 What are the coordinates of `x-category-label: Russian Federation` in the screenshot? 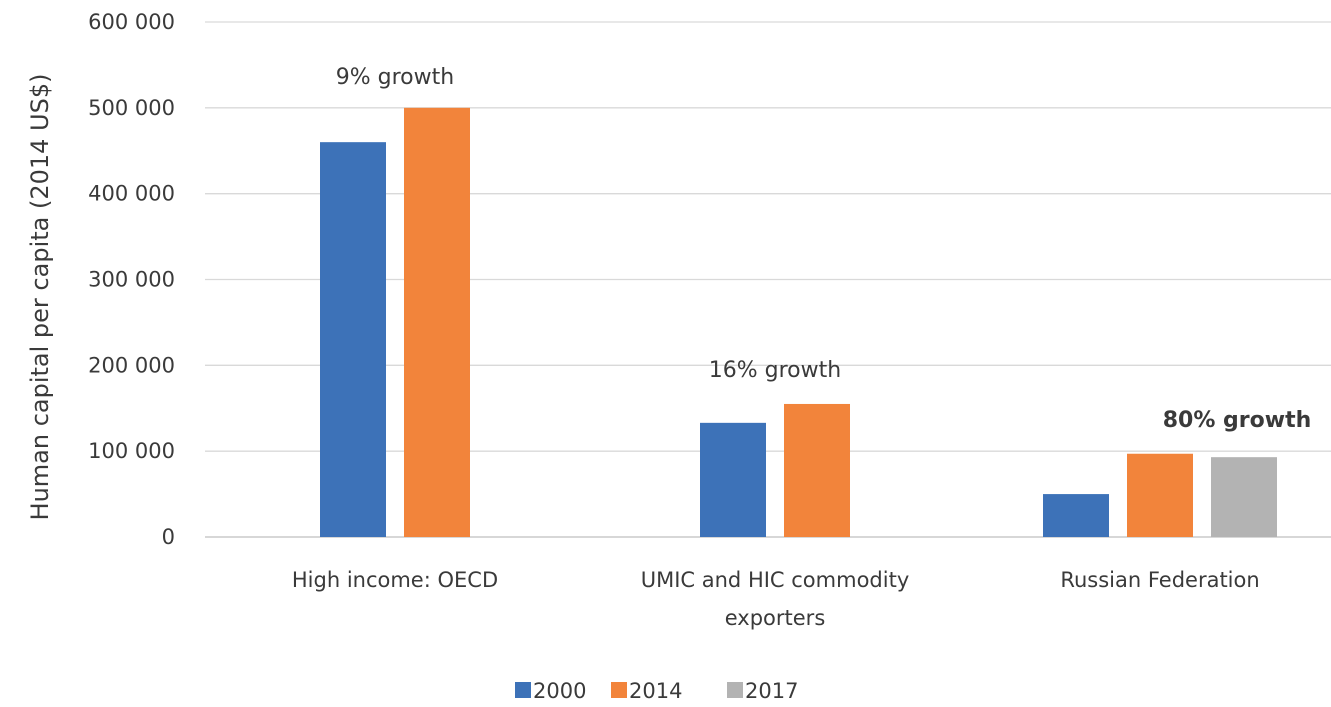 It's located at (1159, 580).